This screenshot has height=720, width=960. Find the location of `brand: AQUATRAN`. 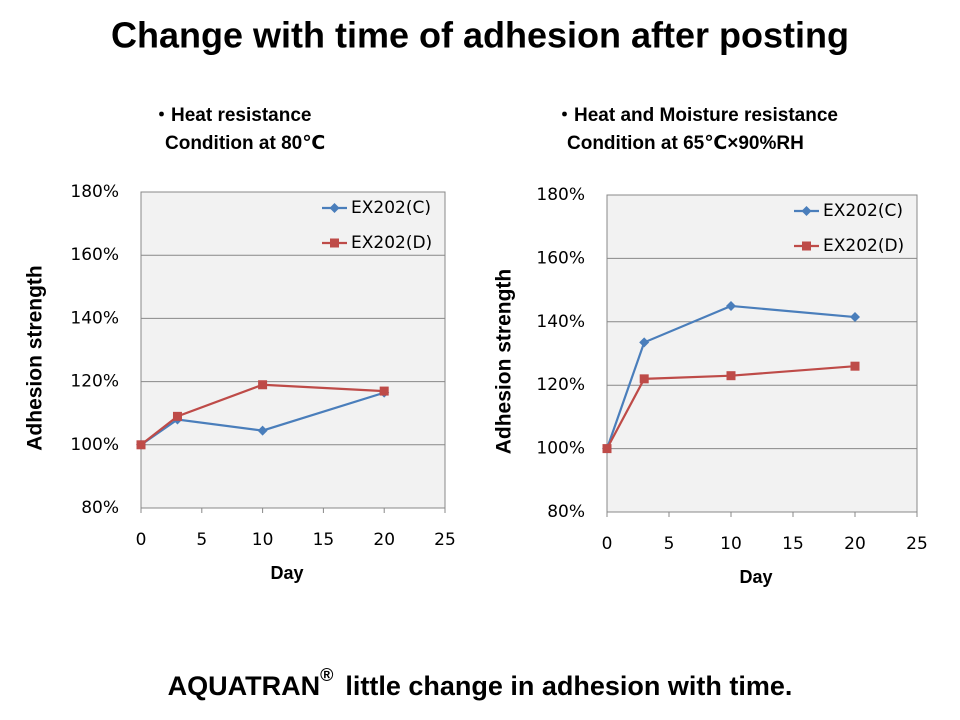

brand: AQUATRAN is located at coordinates (244, 686).